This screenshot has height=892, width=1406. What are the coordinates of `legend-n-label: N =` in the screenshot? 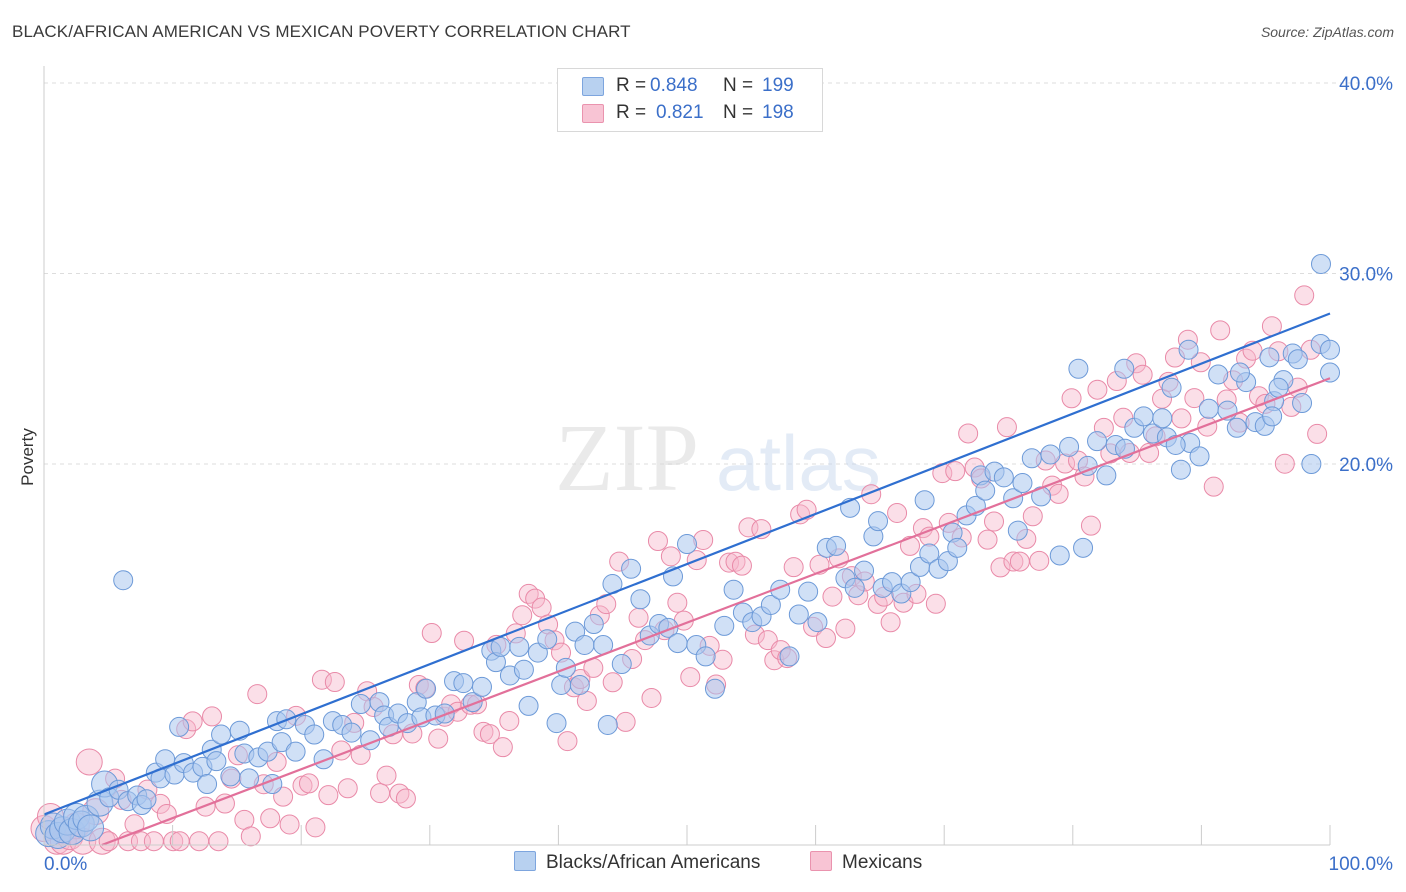 It's located at (738, 85).